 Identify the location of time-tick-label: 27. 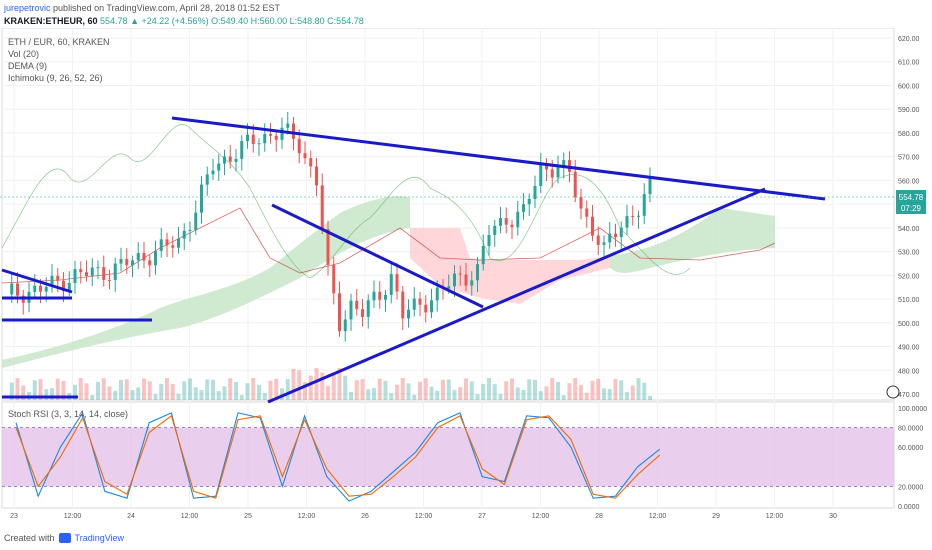
(482, 516).